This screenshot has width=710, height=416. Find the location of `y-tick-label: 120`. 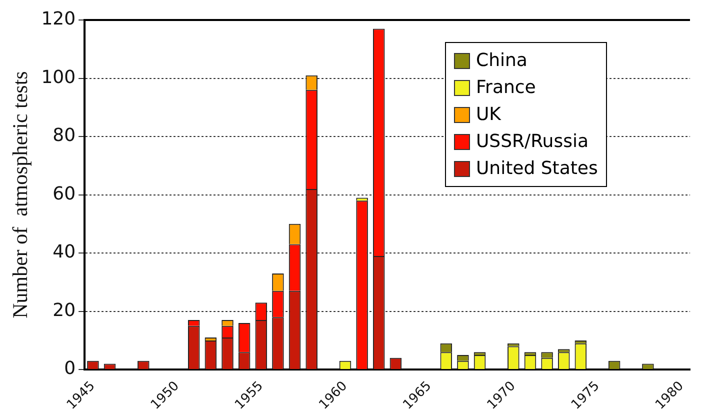

y-tick-label: 120 is located at coordinates (58, 19).